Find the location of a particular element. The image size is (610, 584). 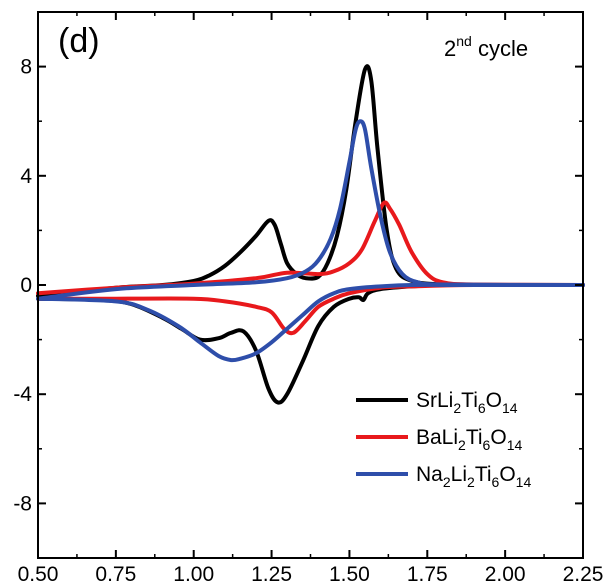

x-tick-label: 0.75 is located at coordinates (115, 573).